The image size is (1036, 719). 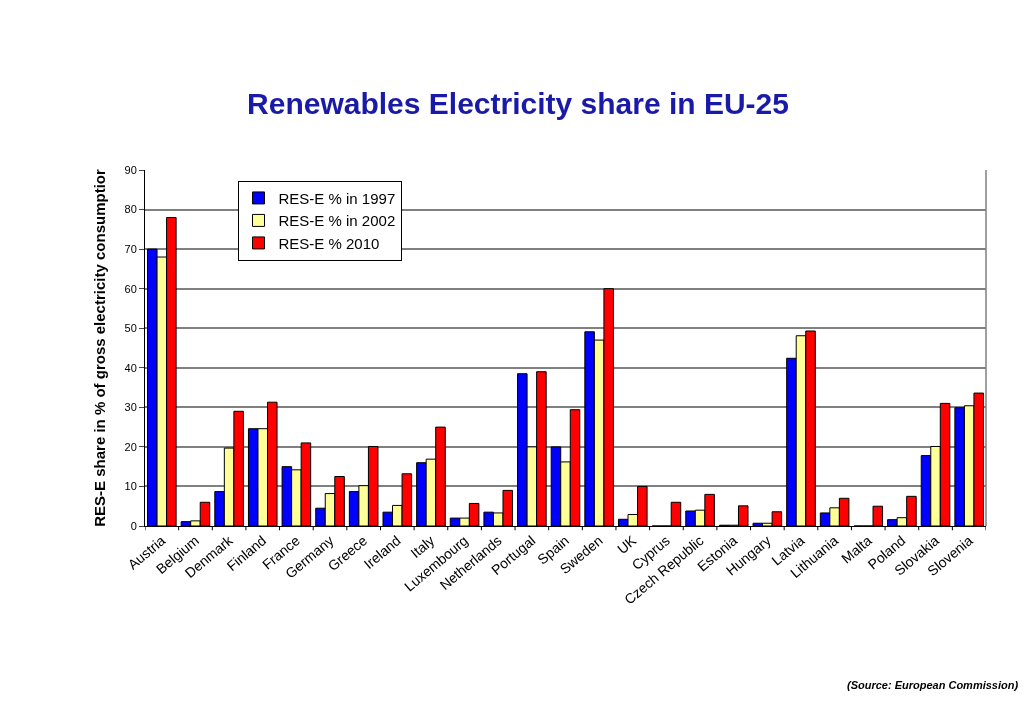 What do you see at coordinates (130, 288) in the screenshot?
I see `y-tick-label: 60` at bounding box center [130, 288].